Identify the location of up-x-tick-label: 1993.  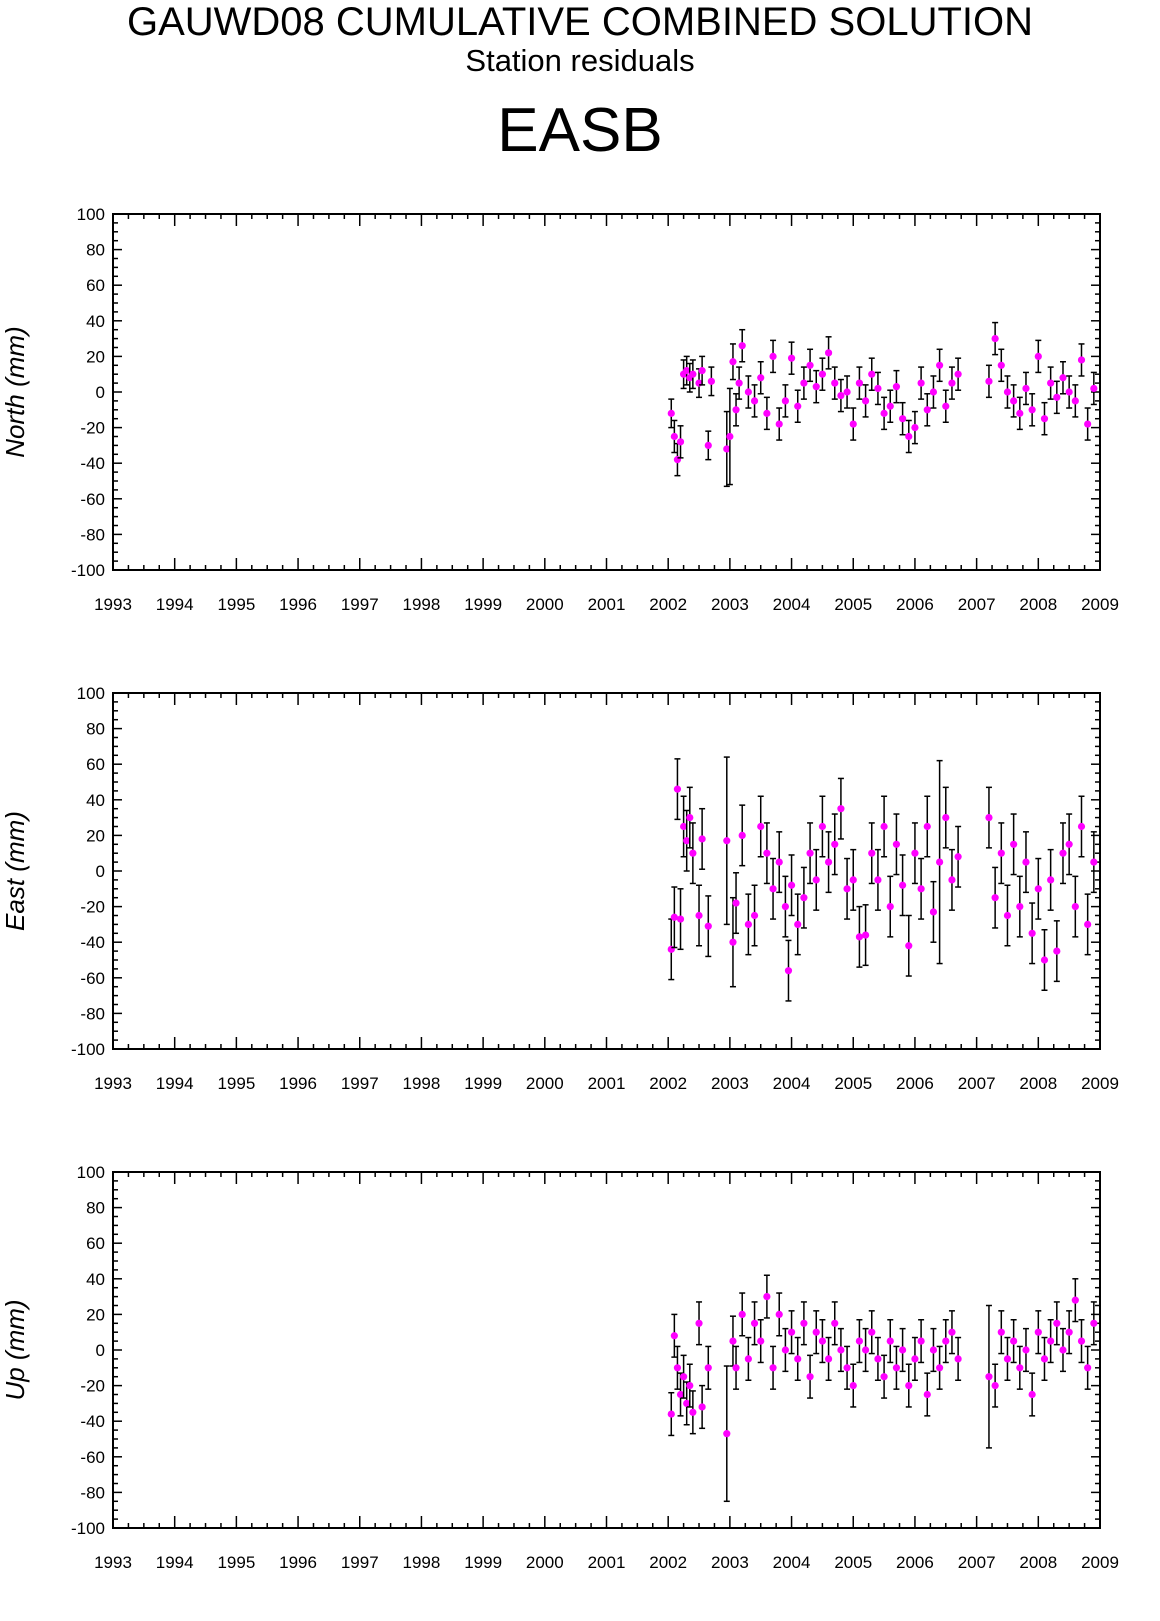
(113, 1562).